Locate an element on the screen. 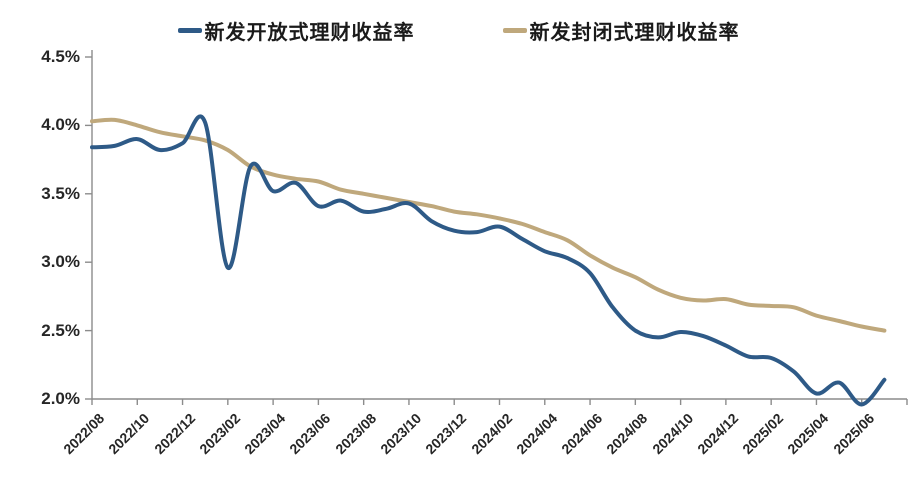 The width and height of the screenshot is (917, 497). y-axis-label: 3.5% is located at coordinates (60, 193).